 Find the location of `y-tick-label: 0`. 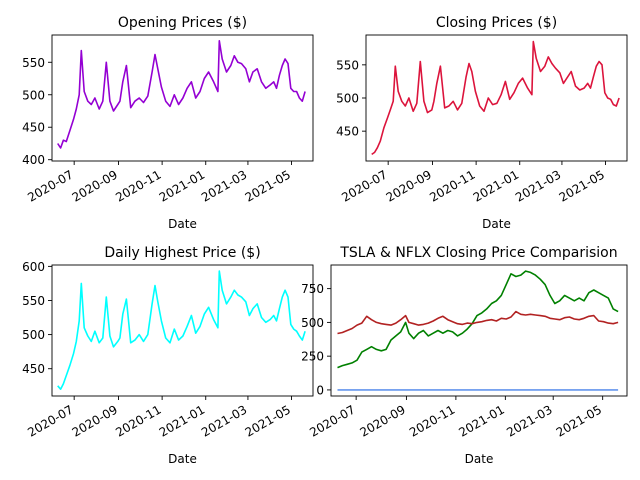

y-tick-label: 0 is located at coordinates (320, 390).